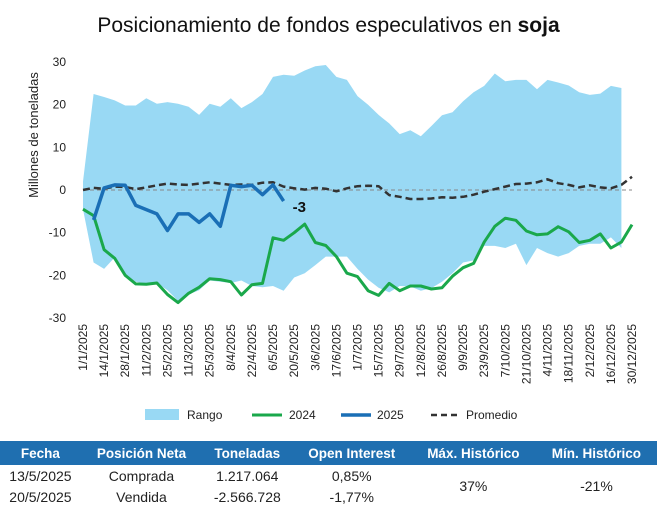 The width and height of the screenshot is (657, 507). I want to click on y-axis-ticks: -30 -20 -10 0 10 20 30, so click(58, 190).